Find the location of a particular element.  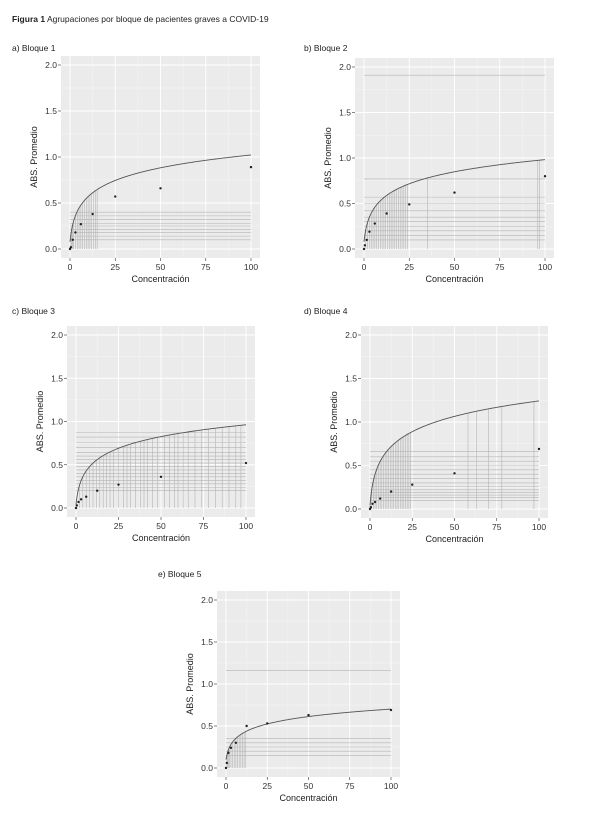

panel-label-c: c) Bloque 3 is located at coordinates (33, 311).